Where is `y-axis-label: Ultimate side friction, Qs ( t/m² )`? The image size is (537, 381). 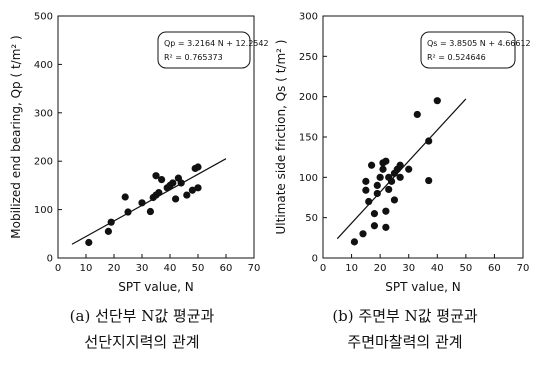 y-axis-label: Ultimate side friction, Qs ( t/m² ) is located at coordinates (281, 137).